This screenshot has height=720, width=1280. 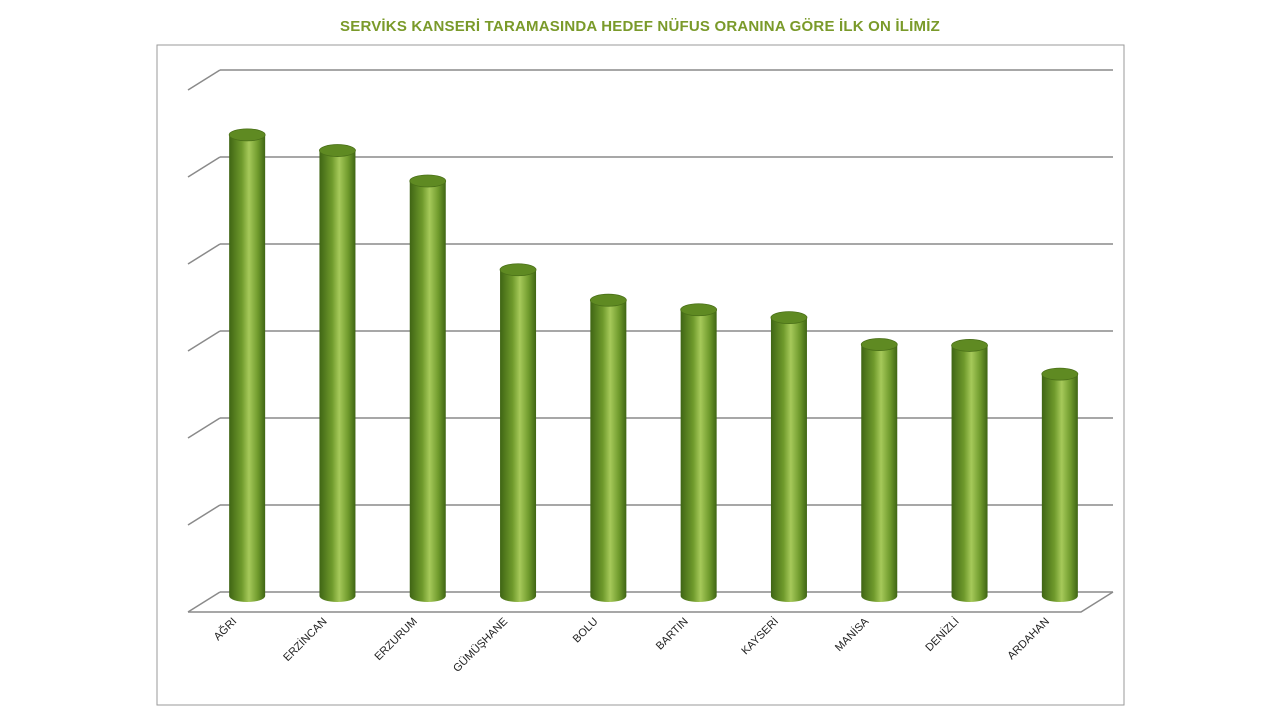 I want to click on category-label: ERZURUM, so click(x=395, y=639).